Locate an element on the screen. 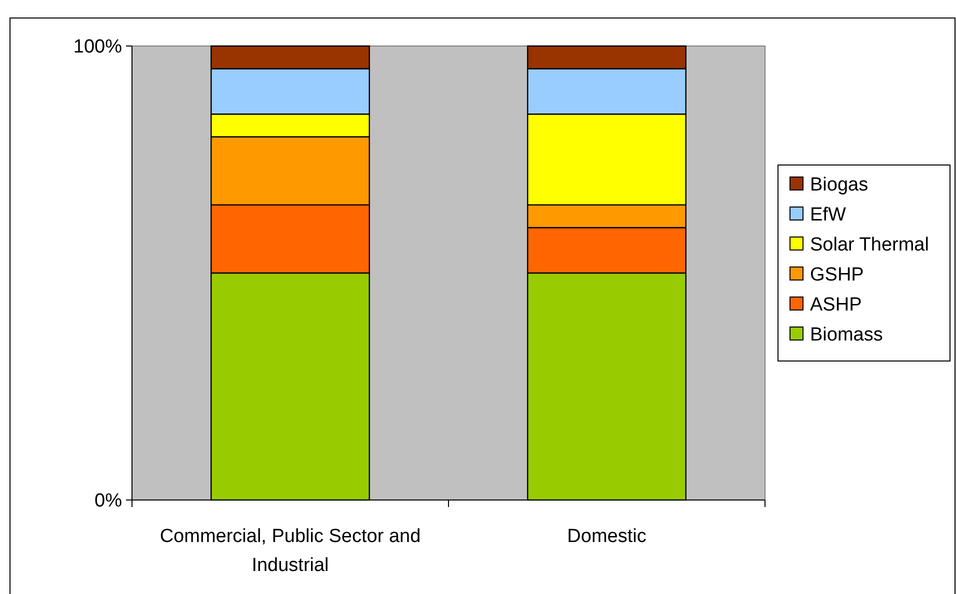  legend-label: EfW is located at coordinates (828, 215).